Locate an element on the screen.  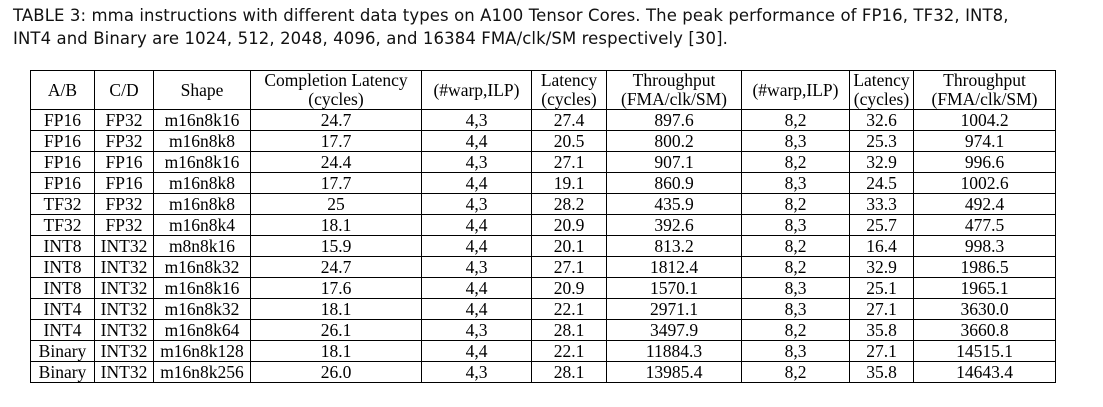
table-cell: 26.1 is located at coordinates (336, 330).